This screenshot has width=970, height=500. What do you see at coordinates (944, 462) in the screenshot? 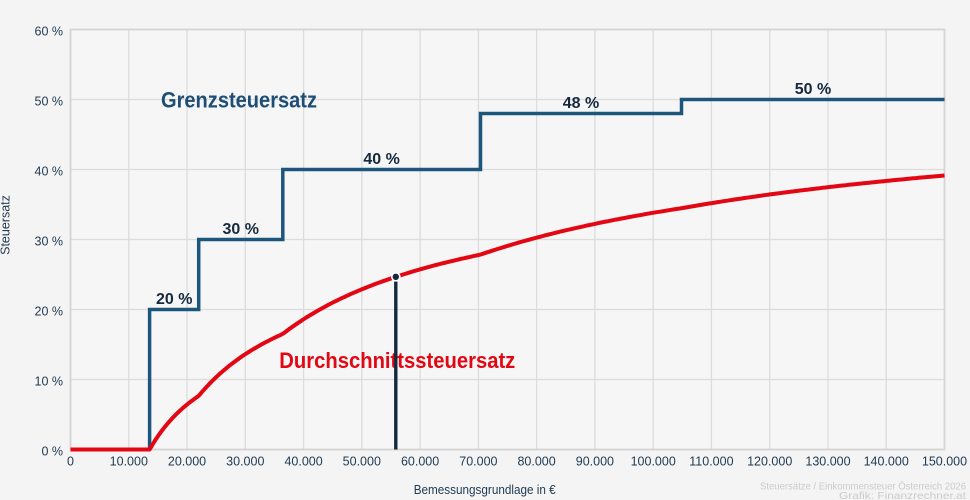
I see `svg-text: 150.000` at bounding box center [944, 462].